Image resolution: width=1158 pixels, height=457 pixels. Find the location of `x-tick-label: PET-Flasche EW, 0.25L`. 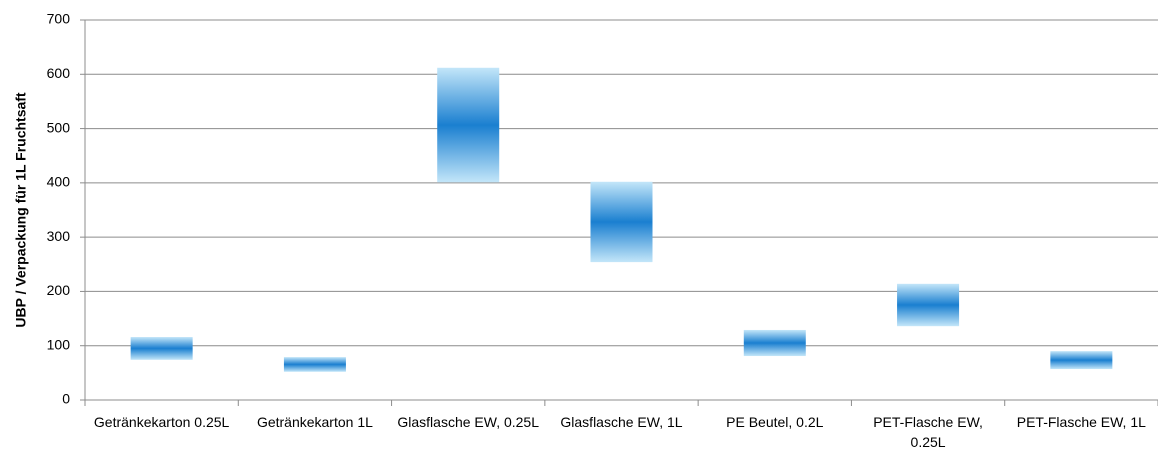

x-tick-label: PET-Flasche EW, 0.25L is located at coordinates (928, 432).